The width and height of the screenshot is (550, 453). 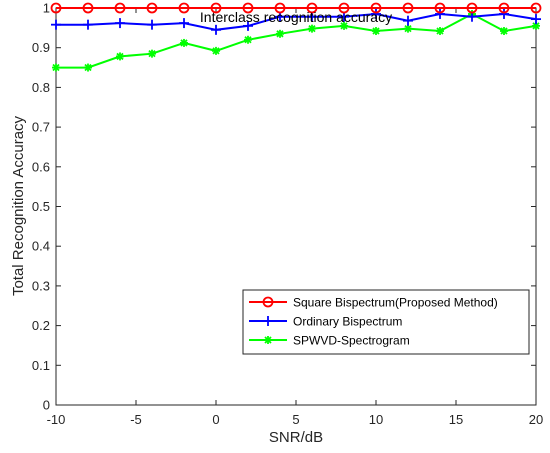 What do you see at coordinates (41, 325) in the screenshot?
I see `y-tick-label: 0.2` at bounding box center [41, 325].